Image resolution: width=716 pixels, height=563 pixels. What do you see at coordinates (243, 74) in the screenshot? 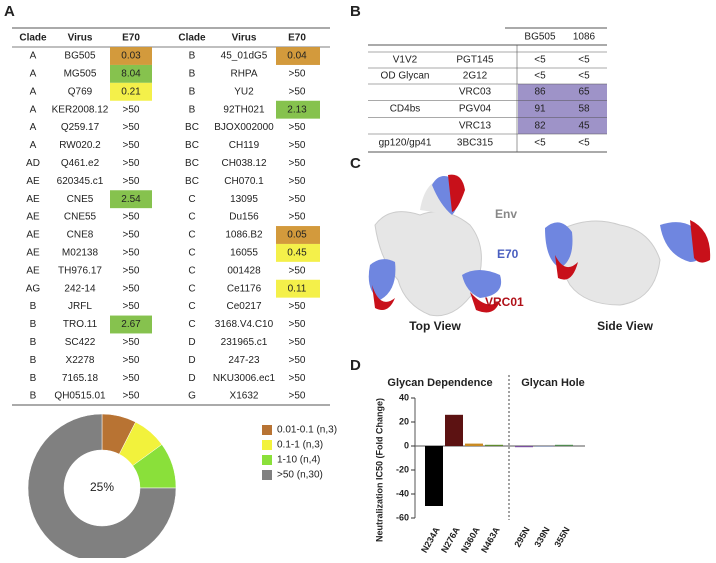
I see `cell: RHPA` at bounding box center [243, 74].